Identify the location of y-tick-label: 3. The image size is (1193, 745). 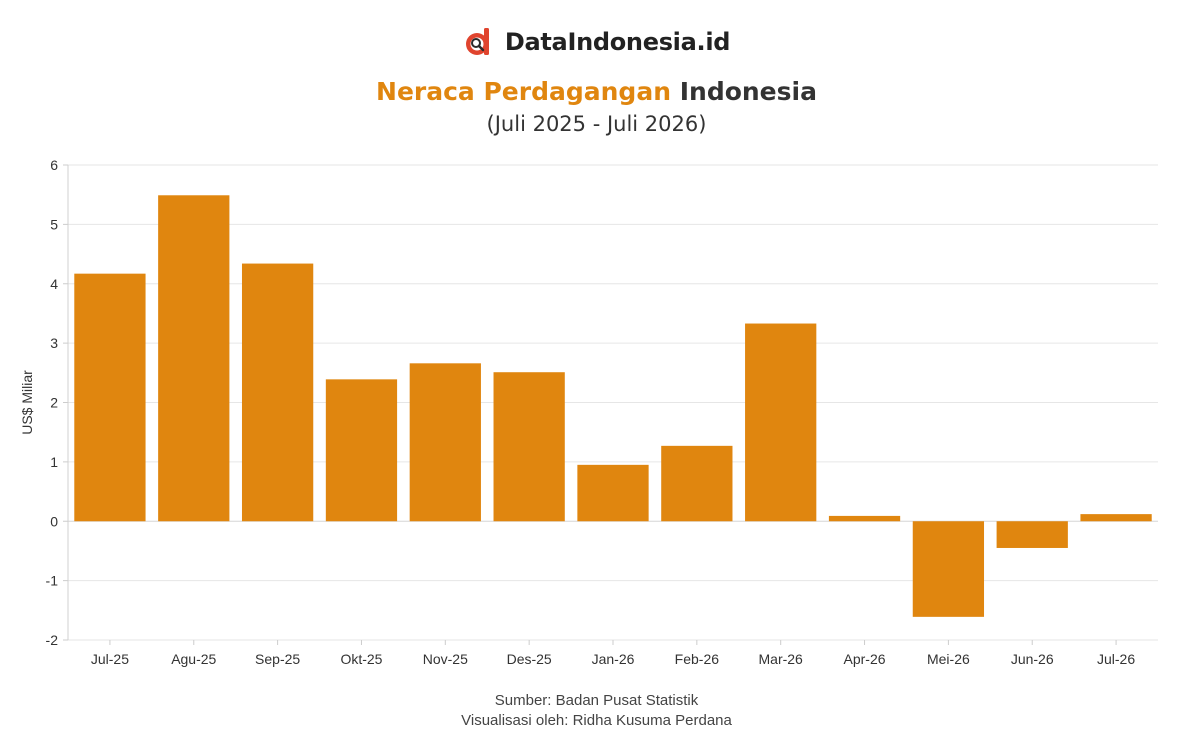
(54, 343).